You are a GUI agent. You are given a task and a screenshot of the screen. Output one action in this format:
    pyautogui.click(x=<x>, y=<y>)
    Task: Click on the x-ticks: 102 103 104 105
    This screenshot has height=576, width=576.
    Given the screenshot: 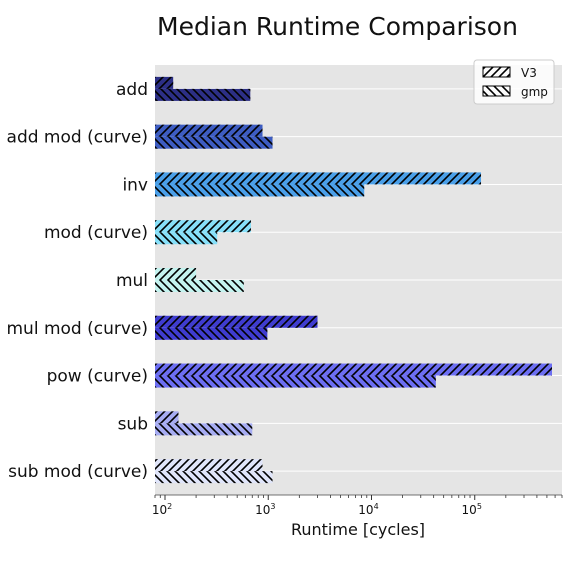 What is the action you would take?
    pyautogui.click(x=357, y=505)
    